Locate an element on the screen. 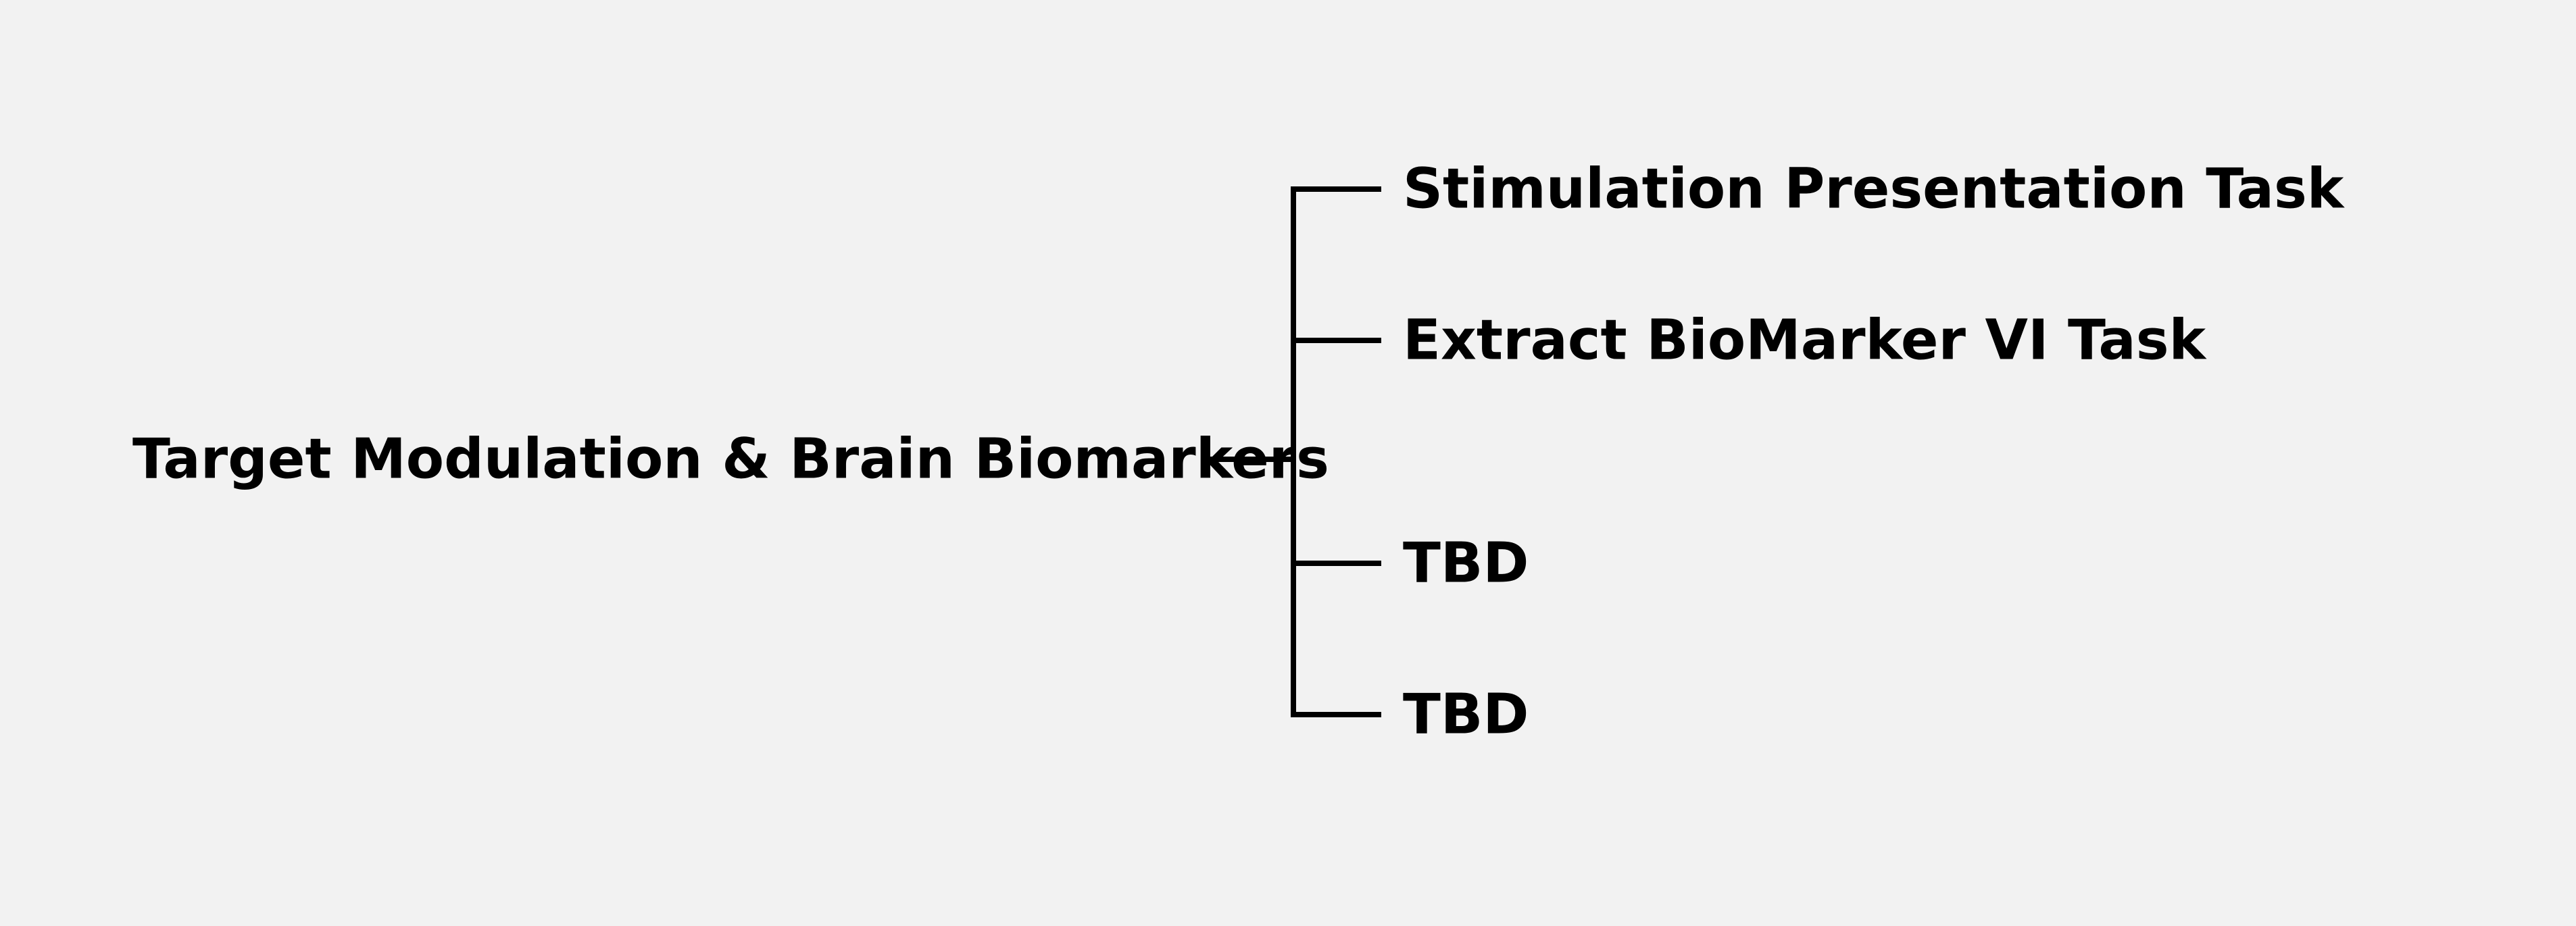 This screenshot has width=2576, height=926. child-node-label: Stimulation Presentation Task is located at coordinates (1874, 190).